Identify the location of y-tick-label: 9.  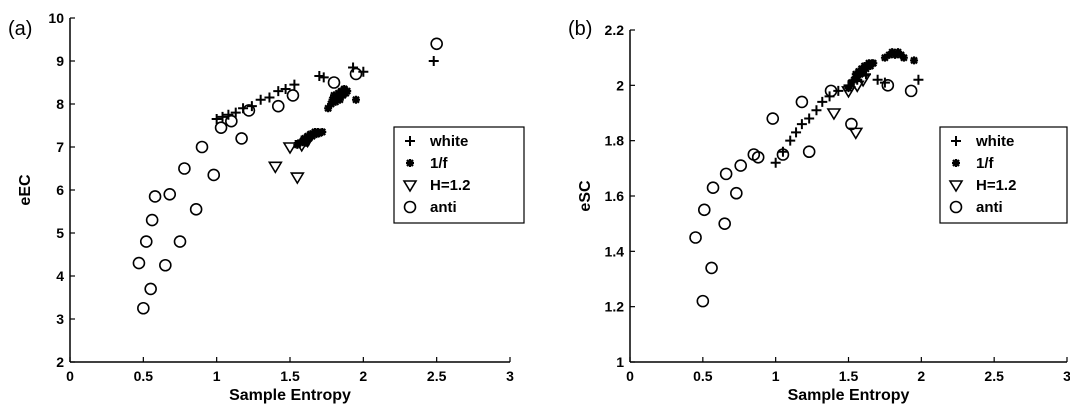
(60, 61).